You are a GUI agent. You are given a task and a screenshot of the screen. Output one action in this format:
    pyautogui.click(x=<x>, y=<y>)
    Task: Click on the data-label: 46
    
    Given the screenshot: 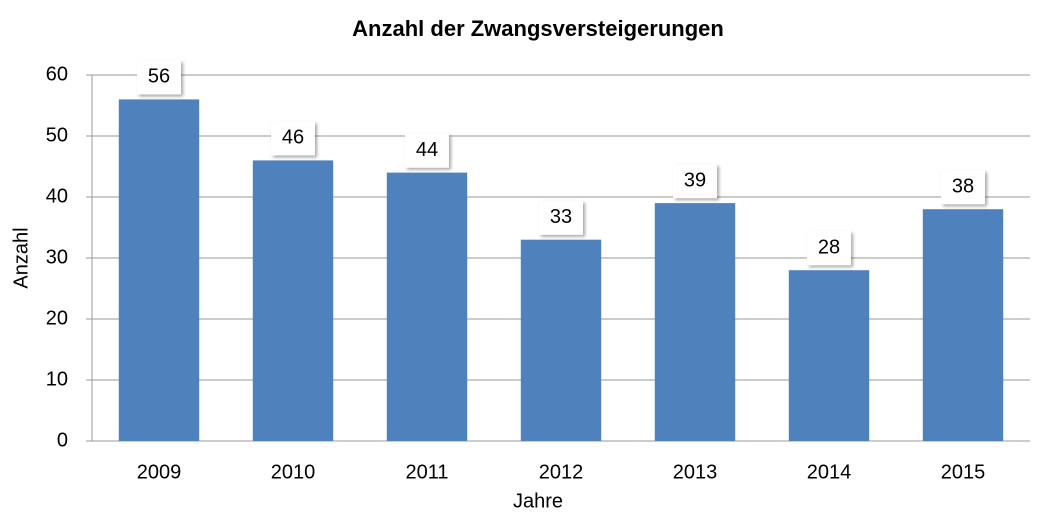 What is the action you would take?
    pyautogui.click(x=293, y=138)
    